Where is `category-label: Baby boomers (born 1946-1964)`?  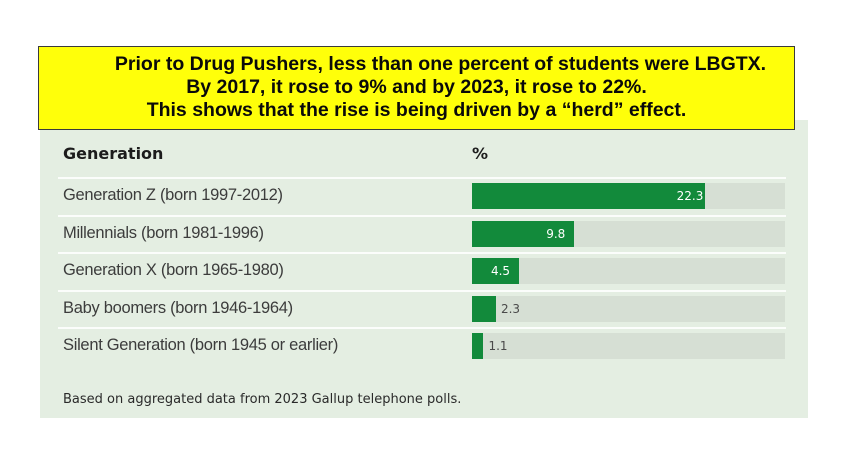 category-label: Baby boomers (born 1946-1964) is located at coordinates (178, 307).